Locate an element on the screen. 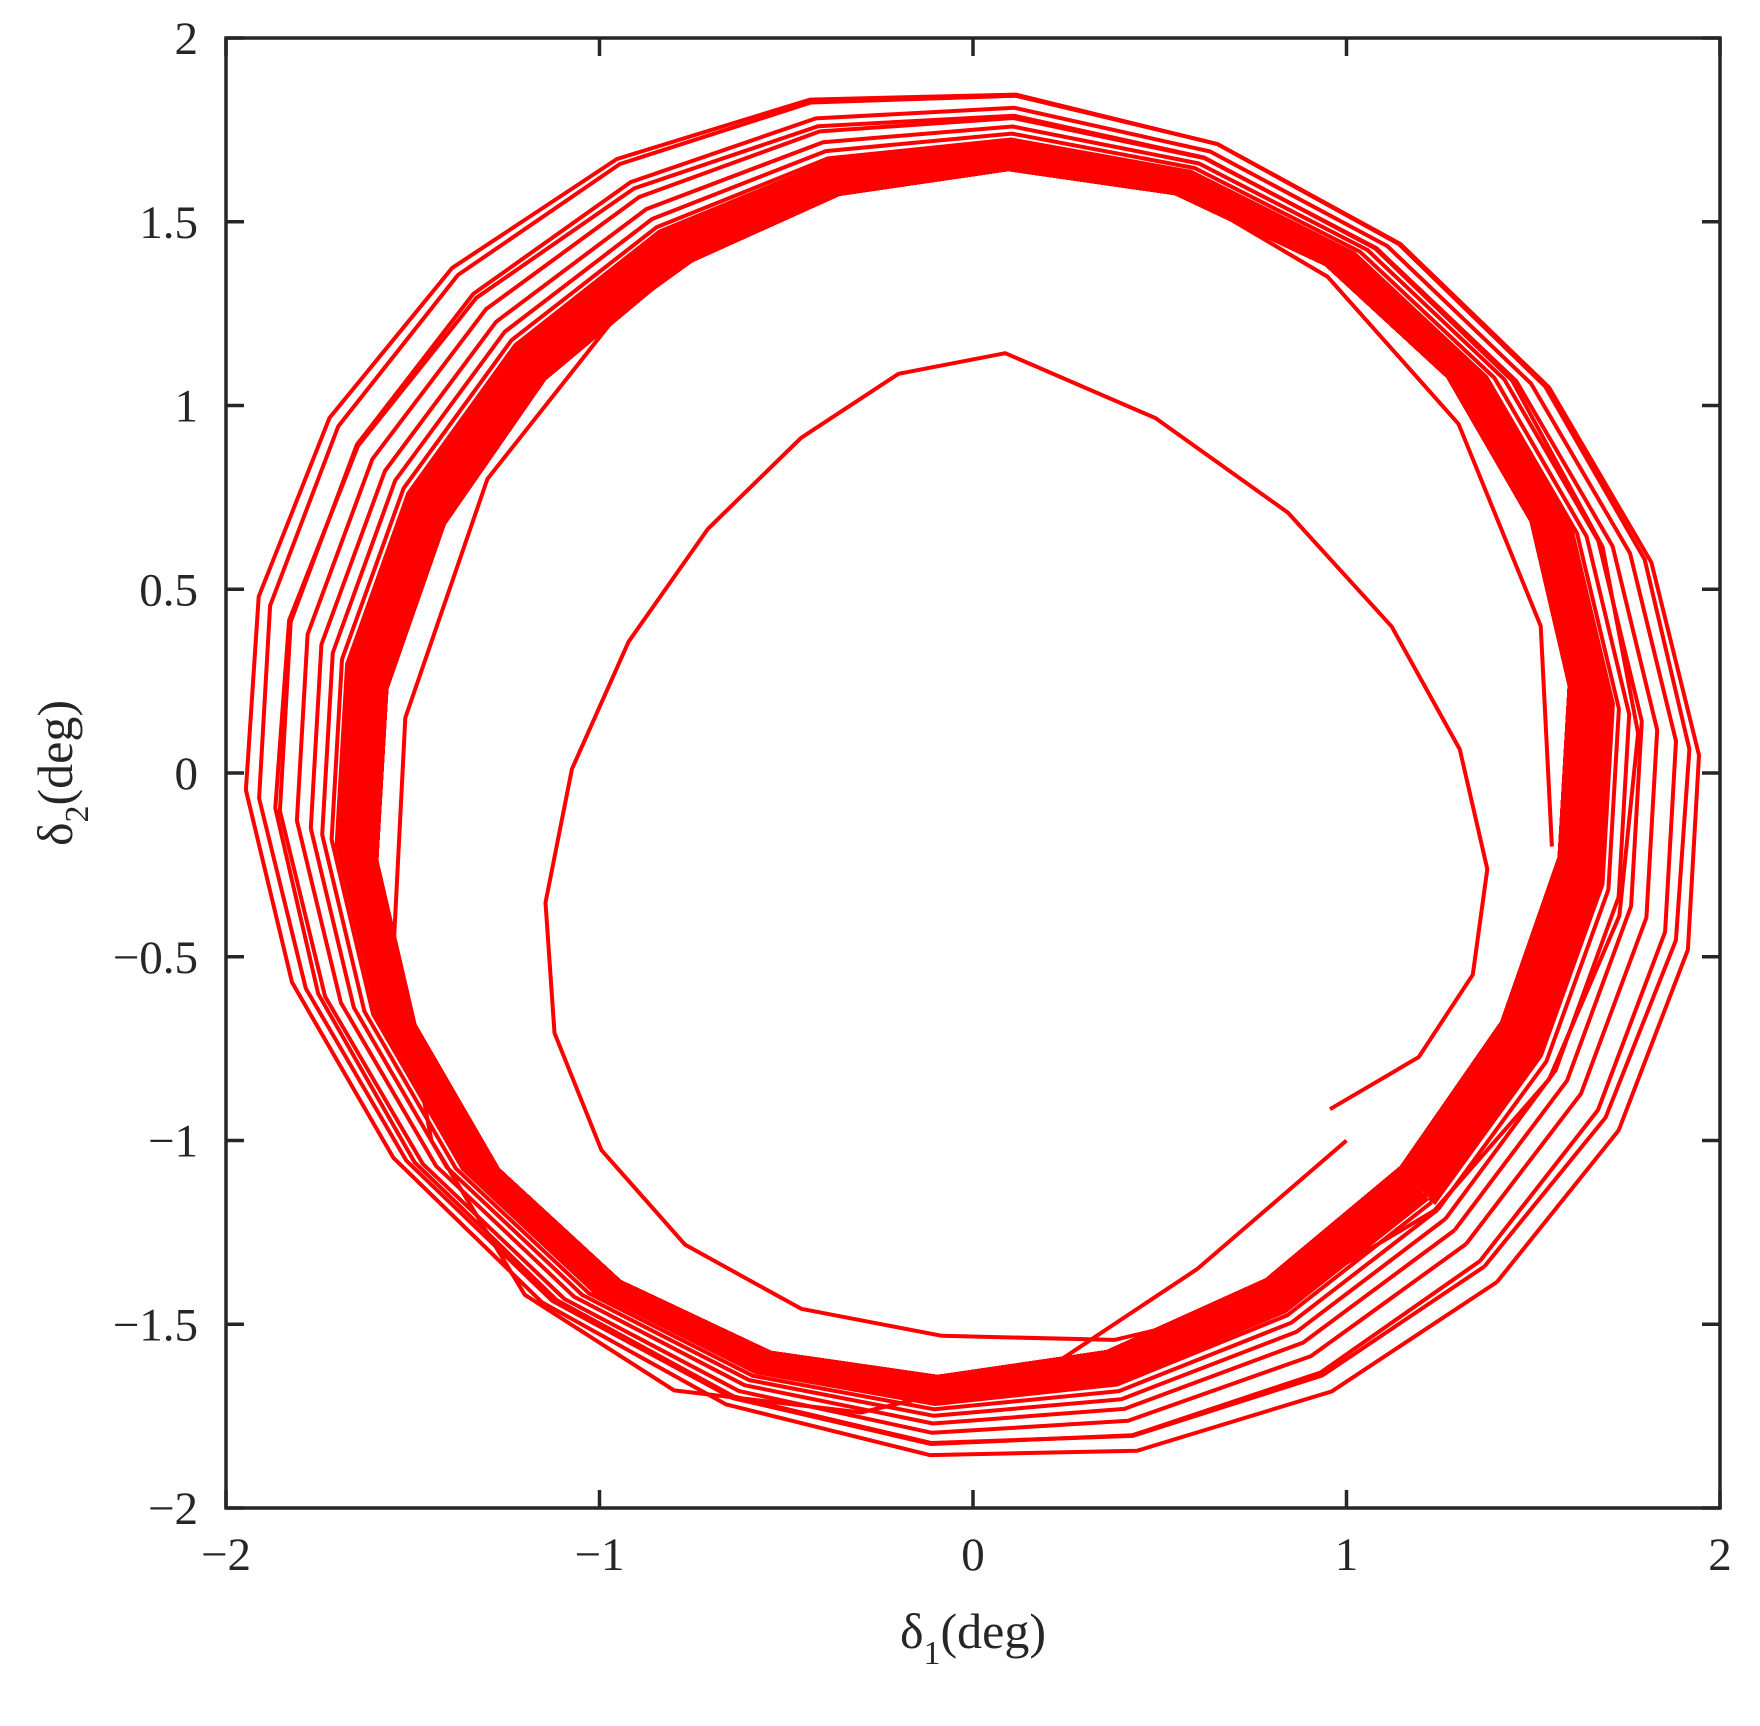 The height and width of the screenshot is (1726, 1760). x-tick-label: −2 is located at coordinates (226, 1555).